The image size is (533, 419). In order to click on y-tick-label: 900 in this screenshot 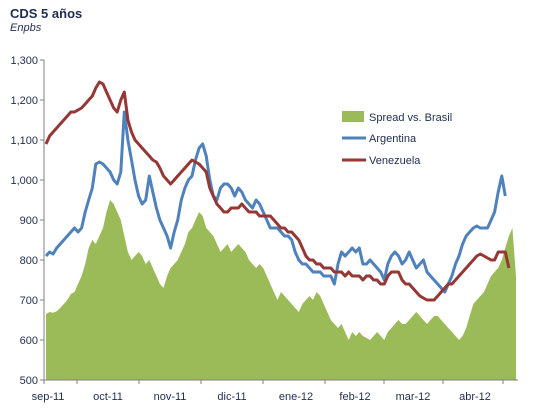, I will do `click(29, 221)`.